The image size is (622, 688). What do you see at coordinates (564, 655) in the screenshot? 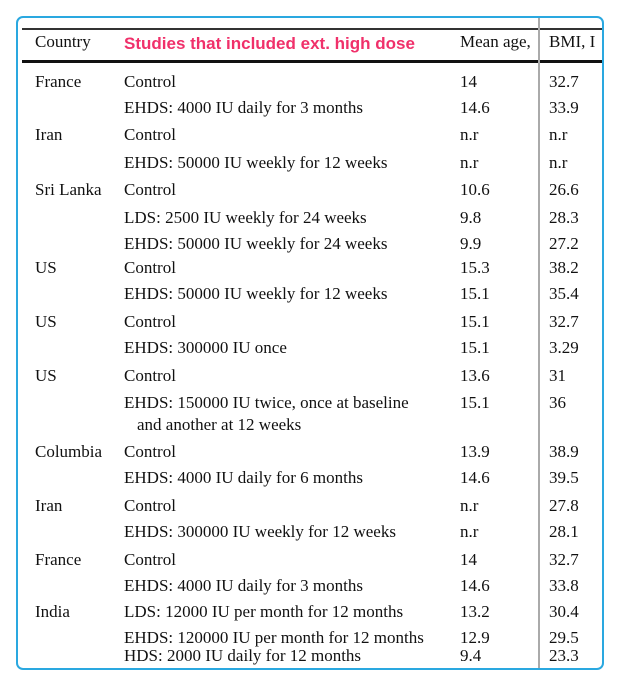
I see `table-cell-bmi: 23.3` at bounding box center [564, 655].